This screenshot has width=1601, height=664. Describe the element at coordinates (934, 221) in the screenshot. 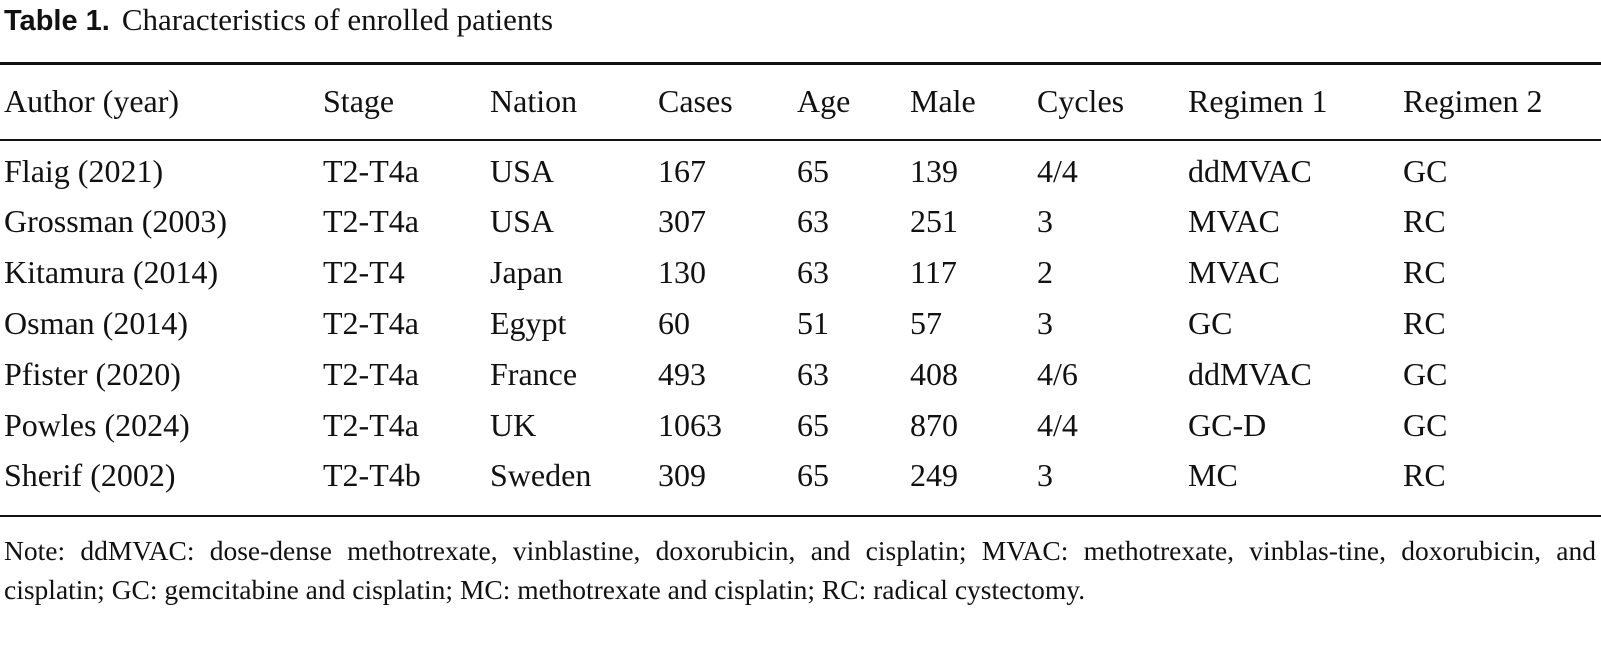

I see `table-cell: 251` at that location.